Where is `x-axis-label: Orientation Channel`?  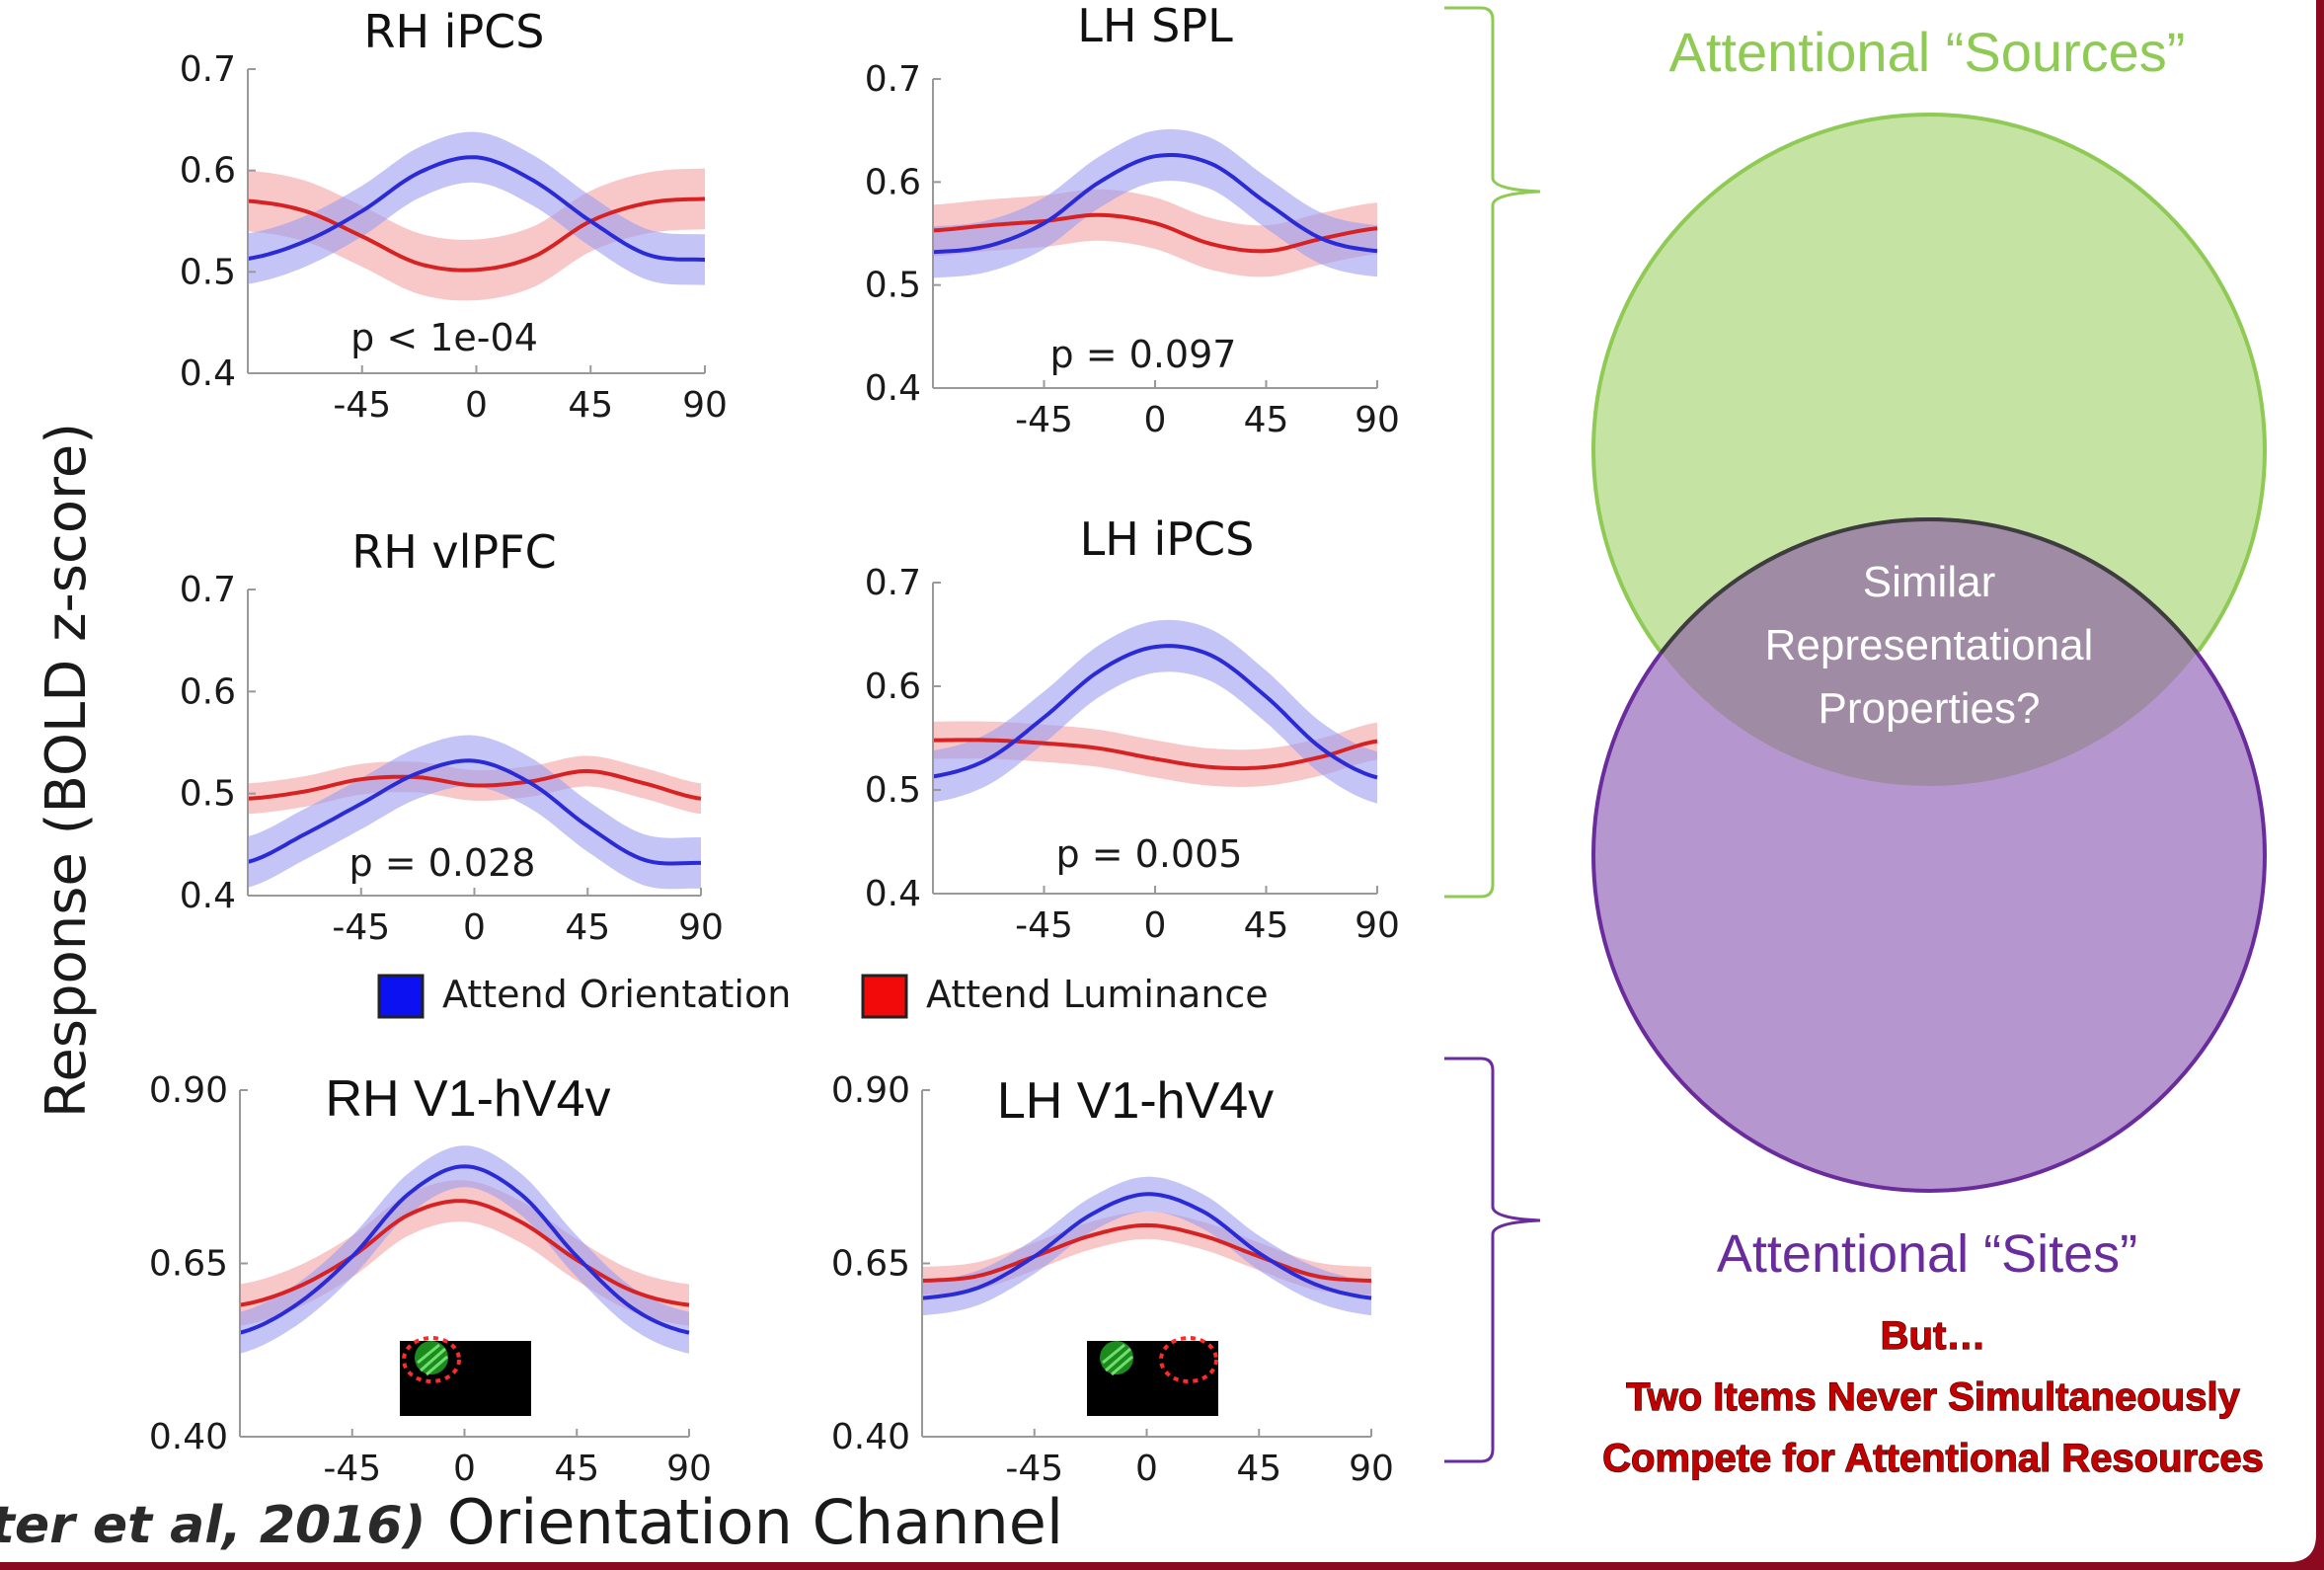 x-axis-label: Orientation Channel is located at coordinates (755, 1522).